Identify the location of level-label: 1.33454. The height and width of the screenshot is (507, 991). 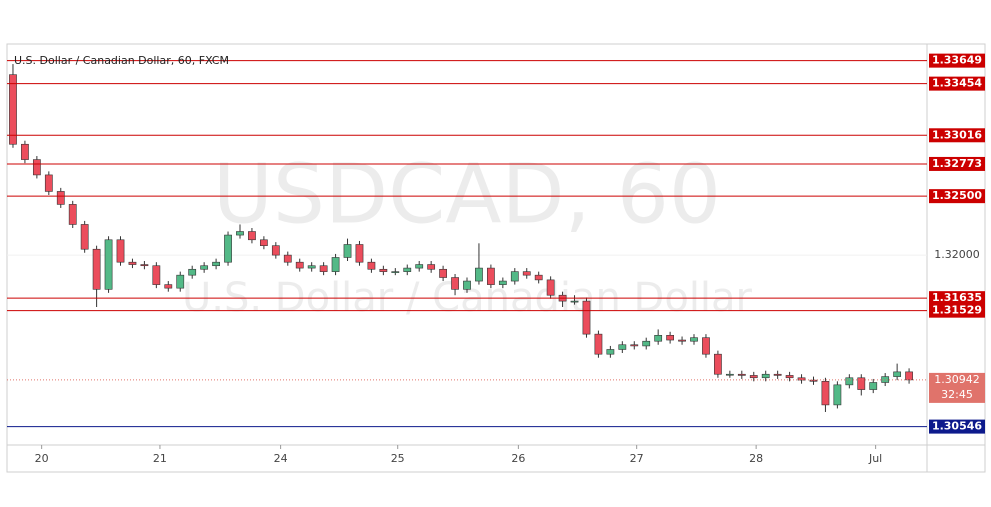
(957, 83).